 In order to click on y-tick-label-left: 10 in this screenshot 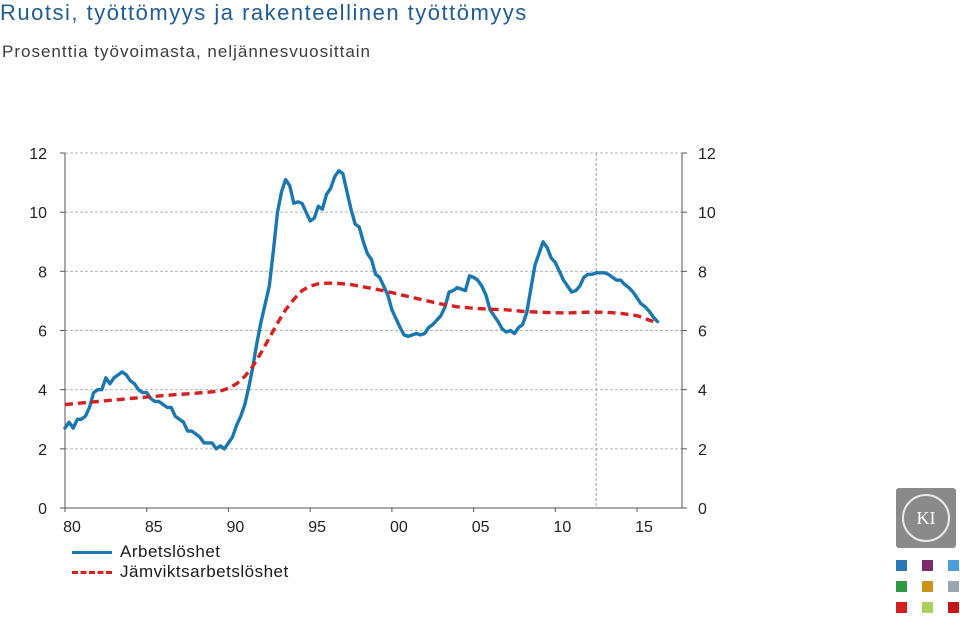, I will do `click(38, 213)`.